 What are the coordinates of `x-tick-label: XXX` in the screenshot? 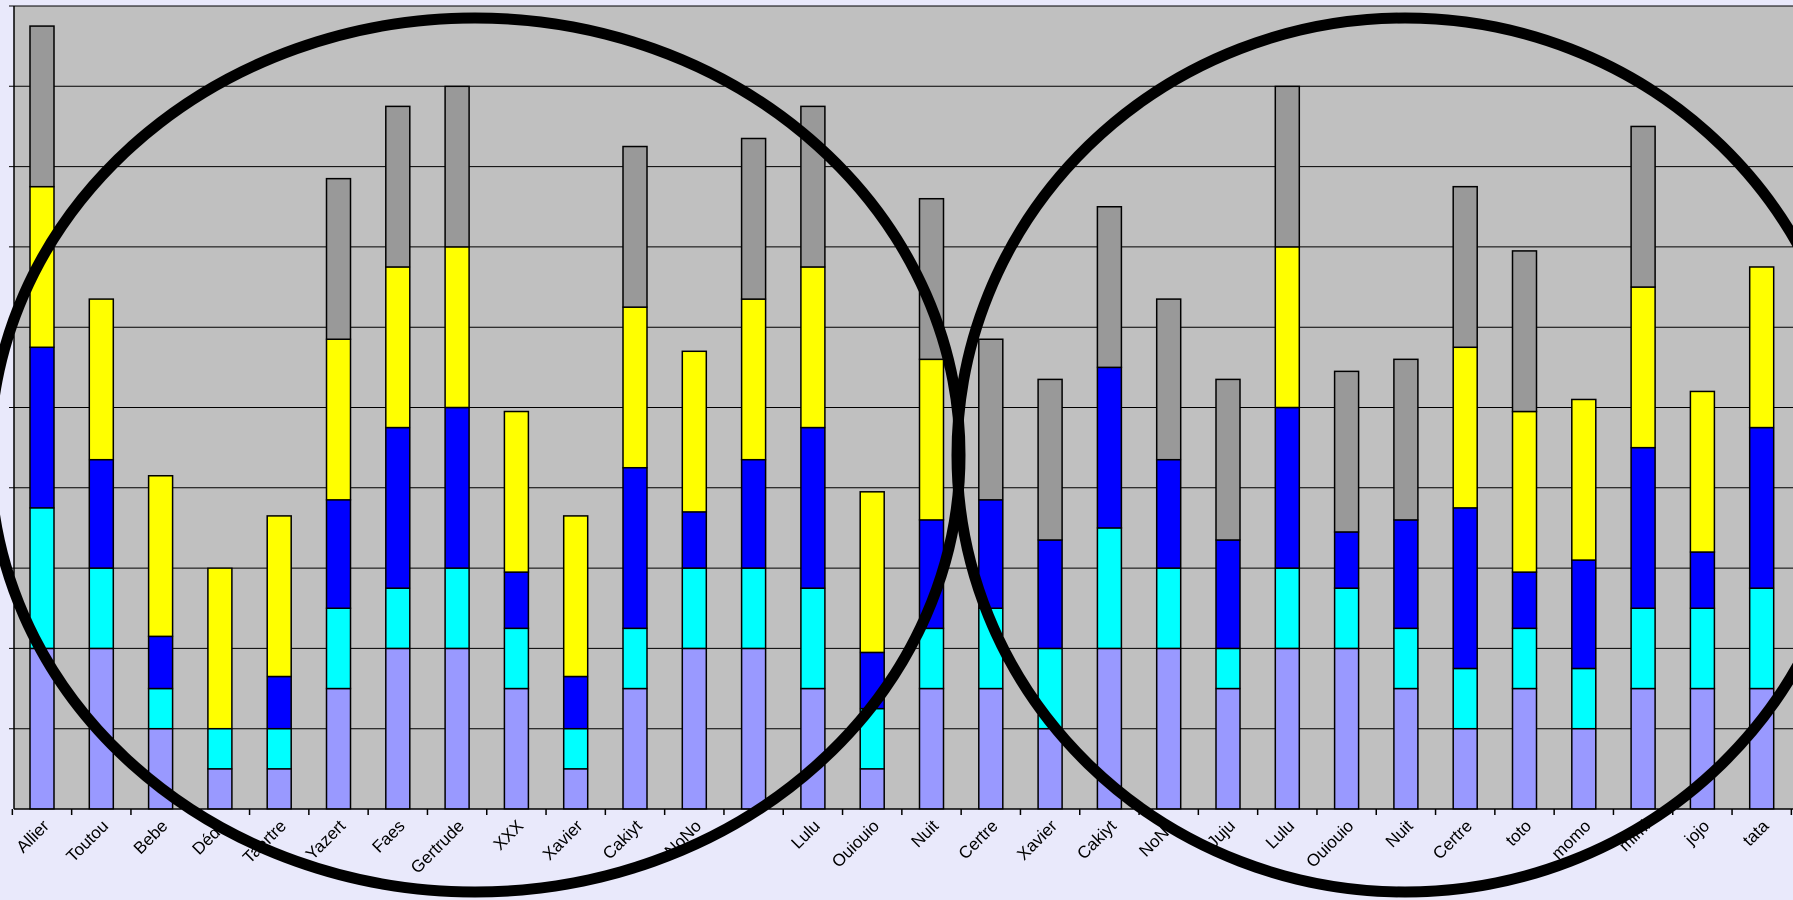 It's located at (508, 834).